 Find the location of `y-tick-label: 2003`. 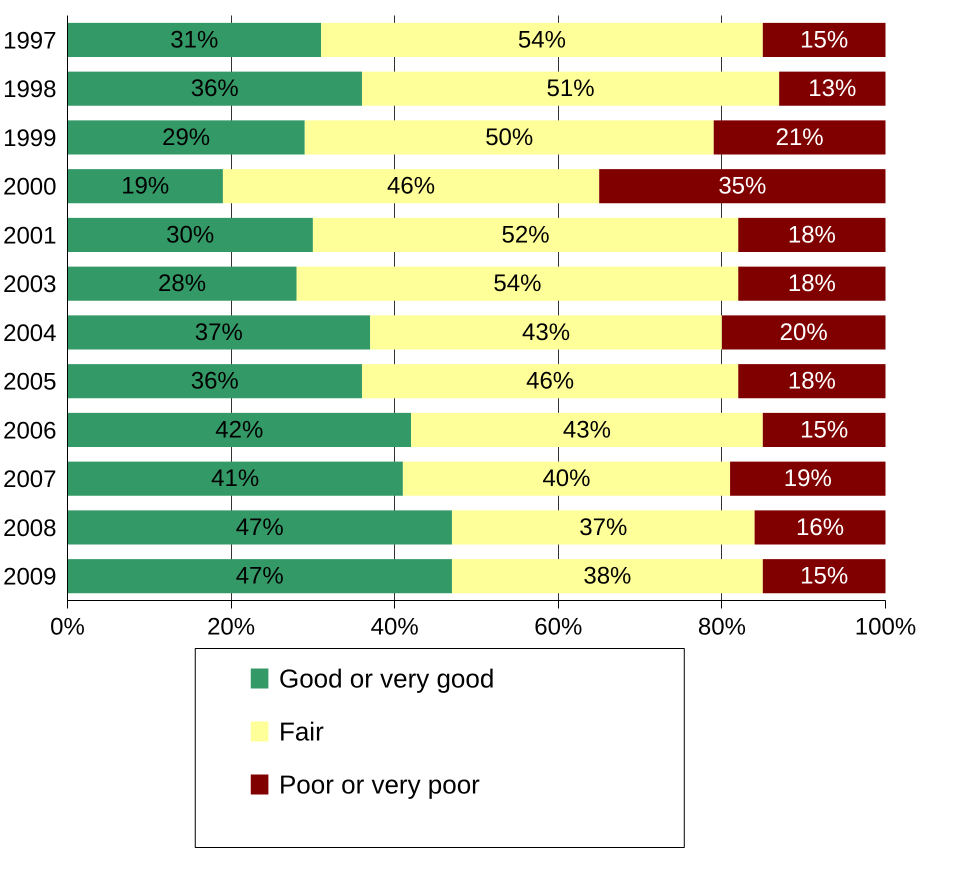

y-tick-label: 2003 is located at coordinates (29, 284).